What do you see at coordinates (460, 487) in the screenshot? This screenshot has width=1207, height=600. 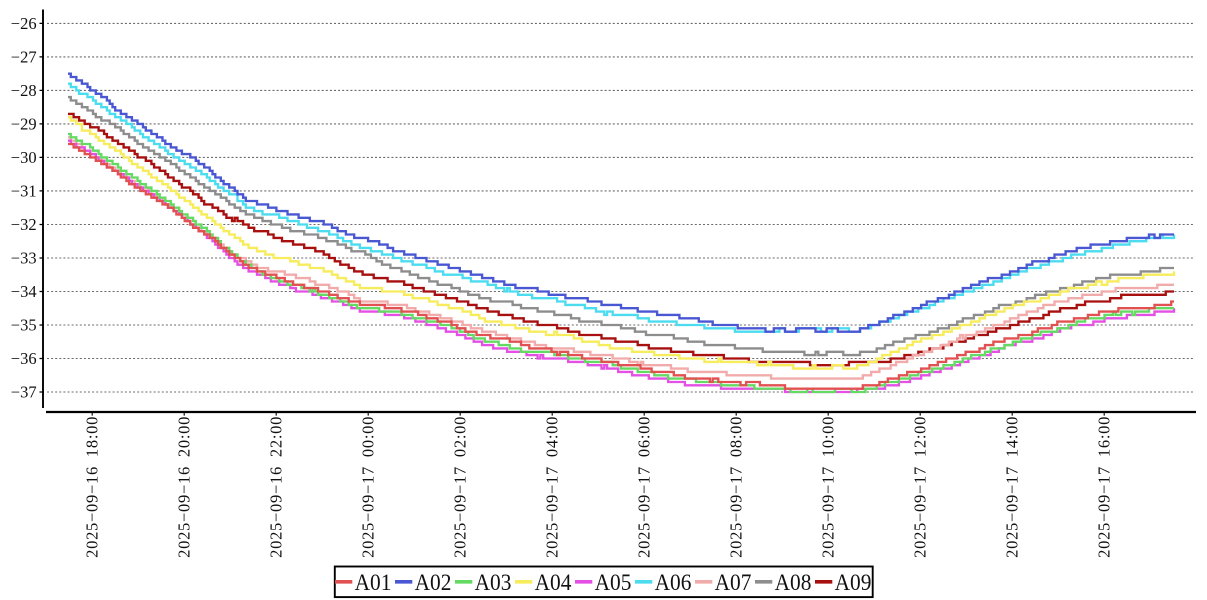 I see `svg-text: 2025−09−17 02:00` at bounding box center [460, 487].